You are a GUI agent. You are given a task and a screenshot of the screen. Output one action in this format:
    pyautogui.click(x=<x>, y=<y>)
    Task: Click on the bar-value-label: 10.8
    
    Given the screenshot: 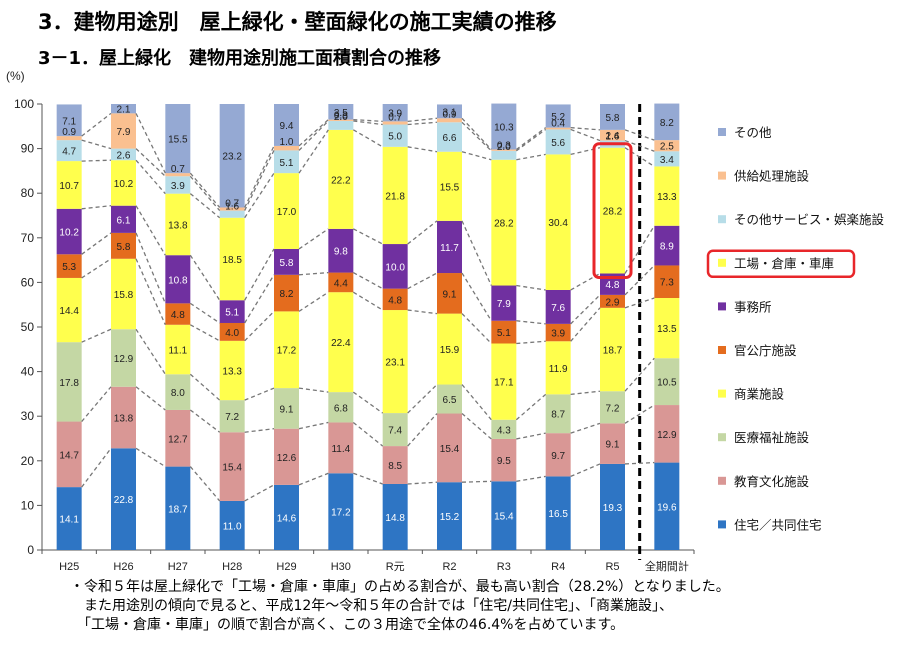 What is the action you would take?
    pyautogui.click(x=178, y=280)
    